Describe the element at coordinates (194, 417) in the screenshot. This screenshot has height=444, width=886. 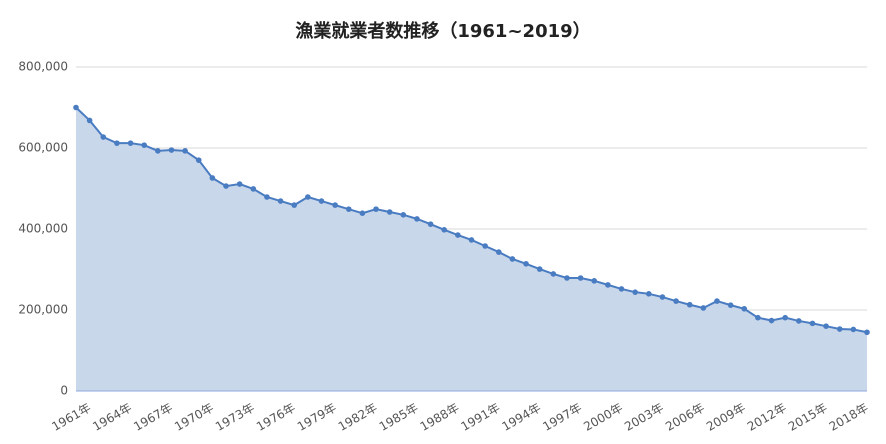
I see `x-tick-label: 1970年` at that location.